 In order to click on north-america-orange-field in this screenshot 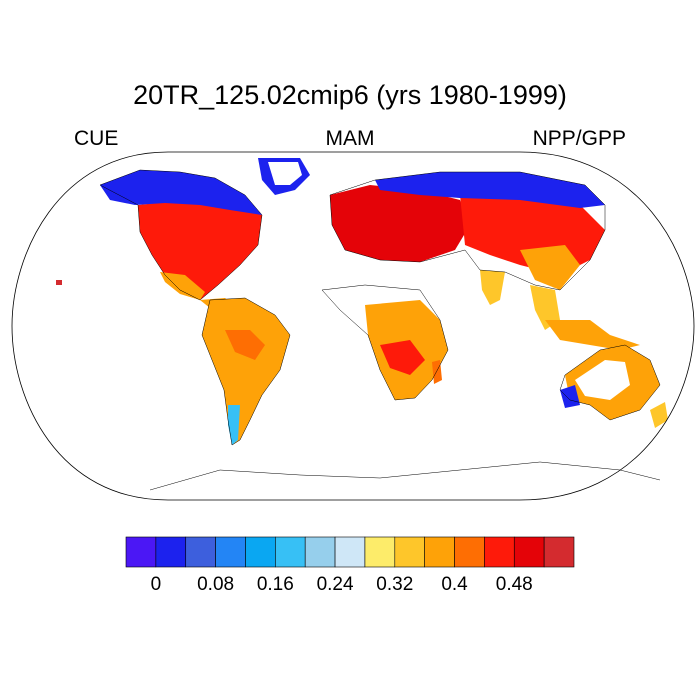, I will do `click(182, 286)`.